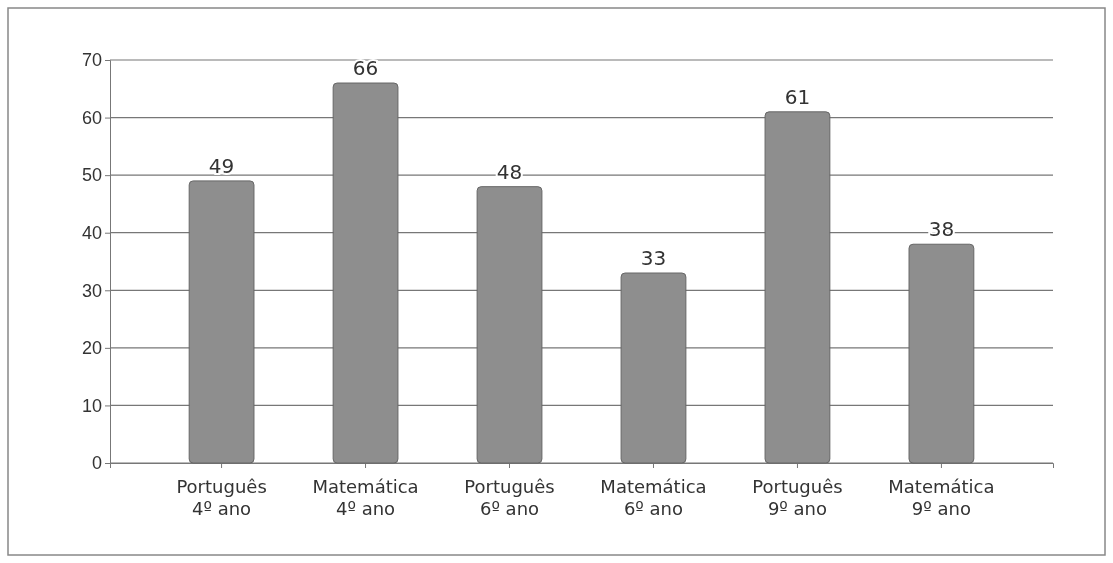 This screenshot has width=1113, height=563. Describe the element at coordinates (653, 258) in the screenshot. I see `data-label: 33` at that location.